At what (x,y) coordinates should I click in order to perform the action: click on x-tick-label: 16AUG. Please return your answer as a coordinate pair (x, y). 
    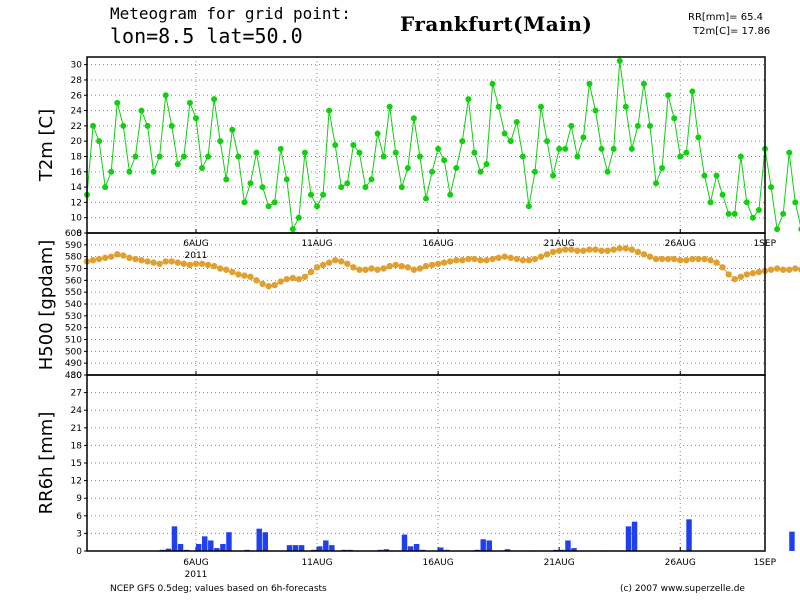
    Looking at the image, I should click on (438, 244).